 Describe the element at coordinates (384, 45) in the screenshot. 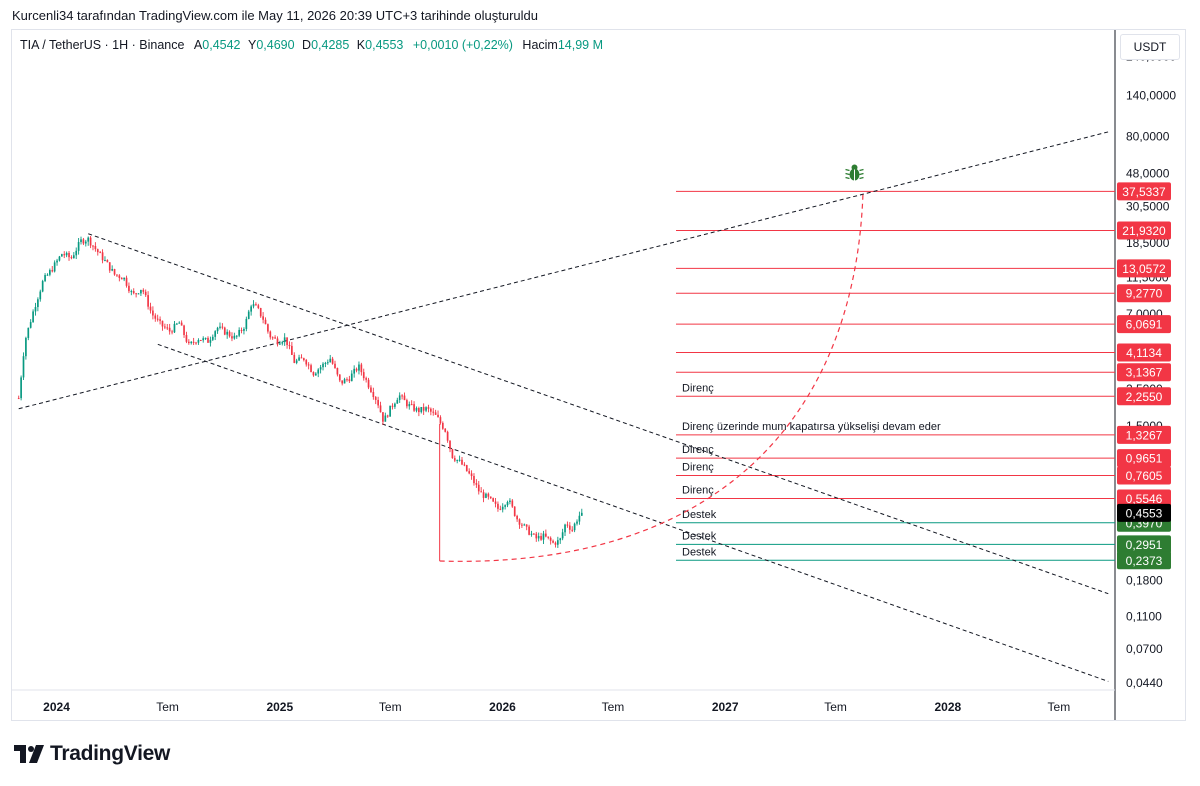

I see `close-value: 0,4553` at that location.